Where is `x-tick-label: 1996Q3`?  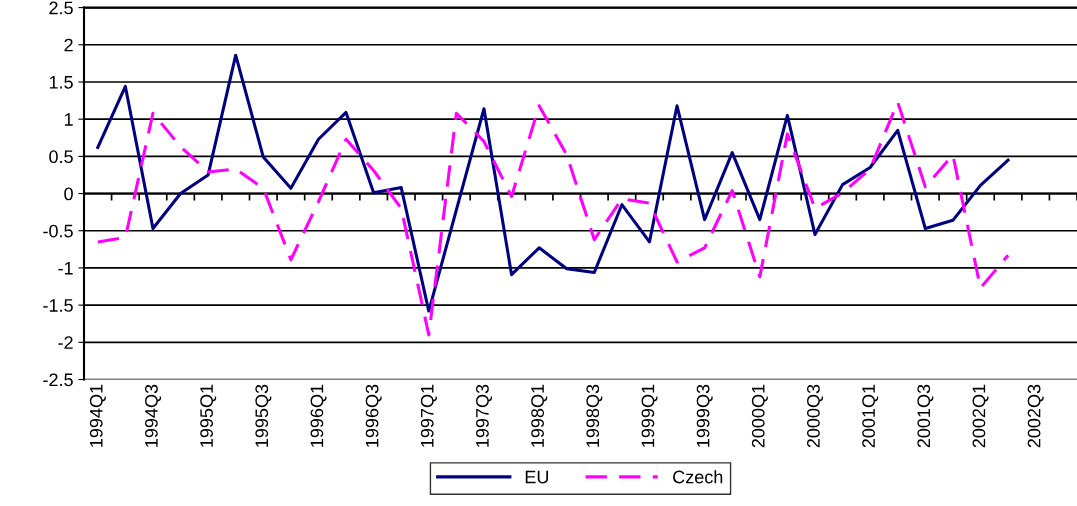
x-tick-label: 1996Q3 is located at coordinates (373, 415).